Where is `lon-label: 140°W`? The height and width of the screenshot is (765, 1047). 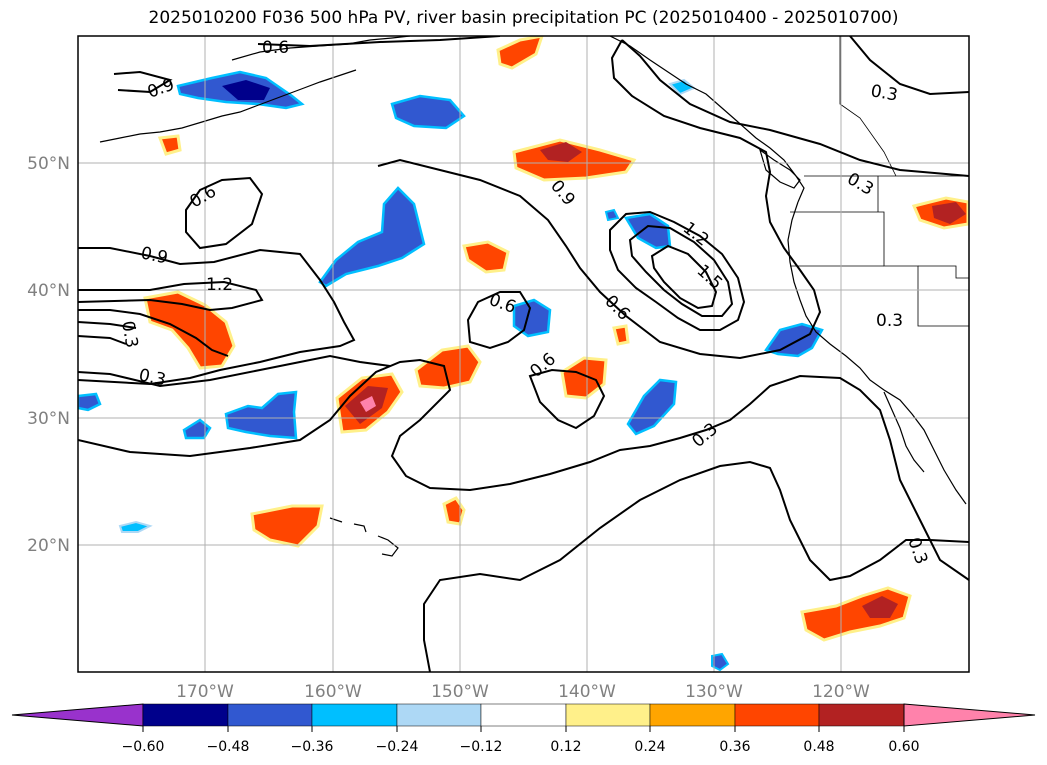
lon-label: 140°W is located at coordinates (587, 692).